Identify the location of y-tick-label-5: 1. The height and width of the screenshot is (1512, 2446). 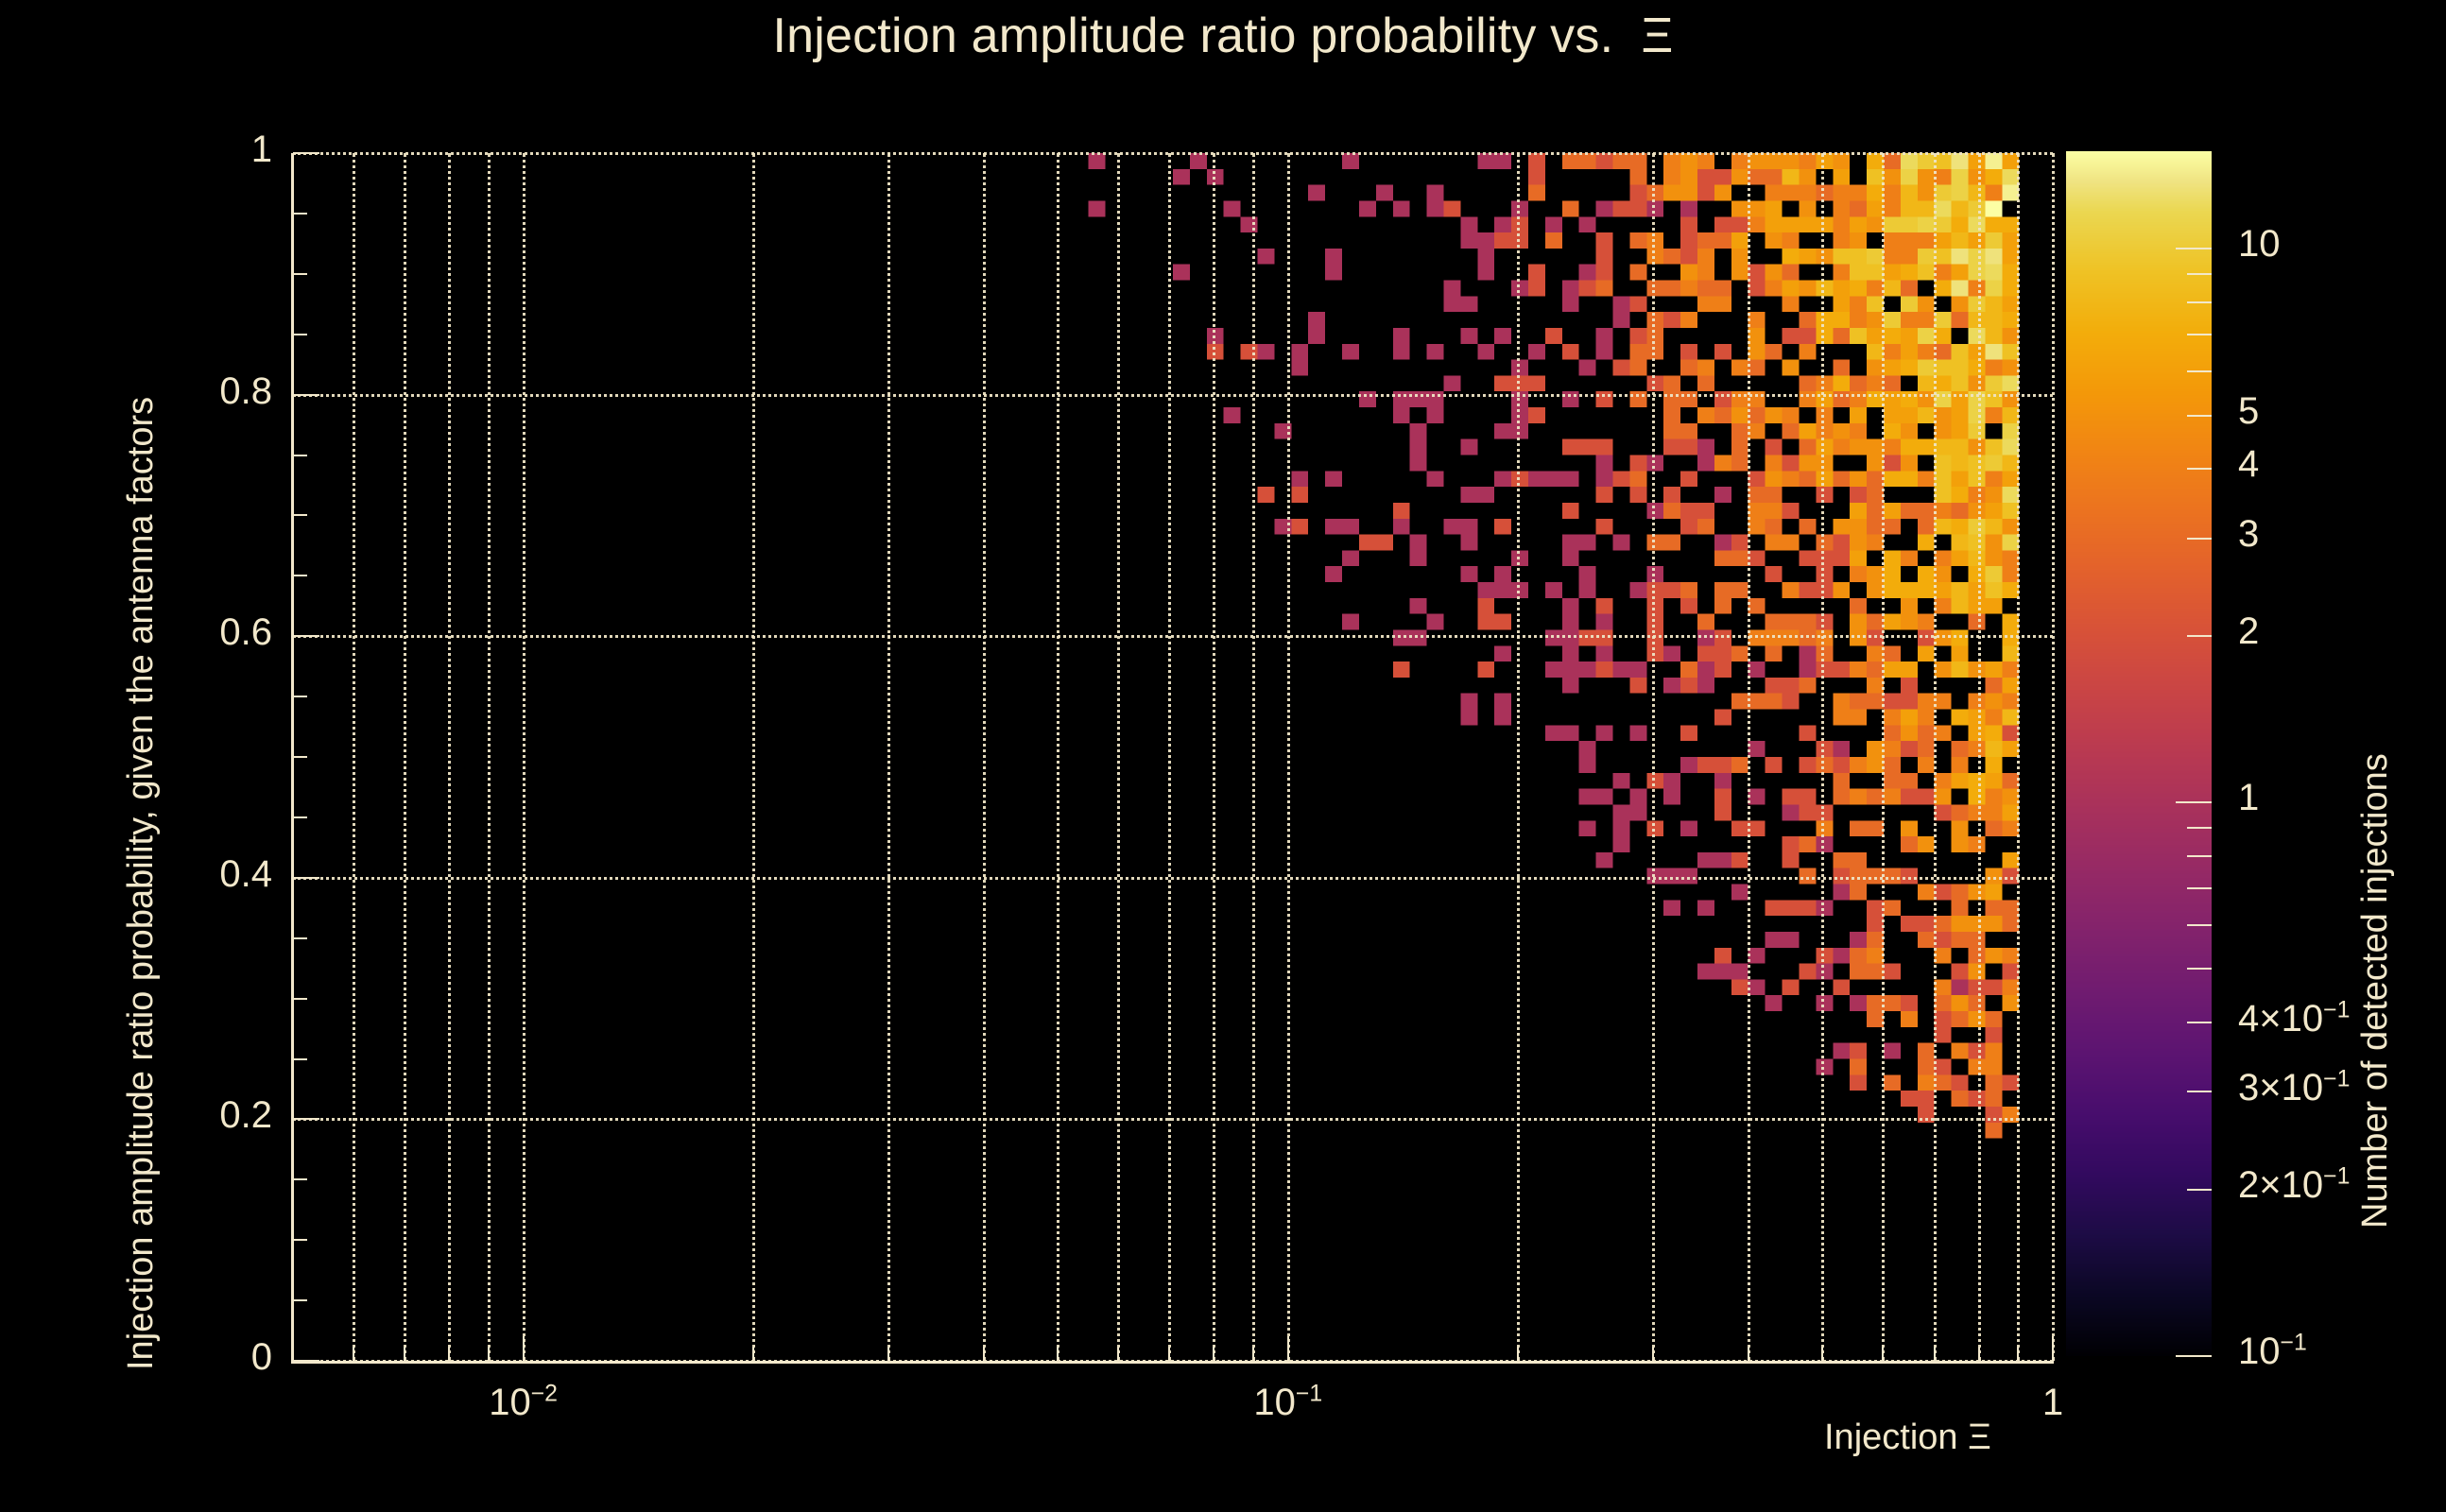
(261, 149).